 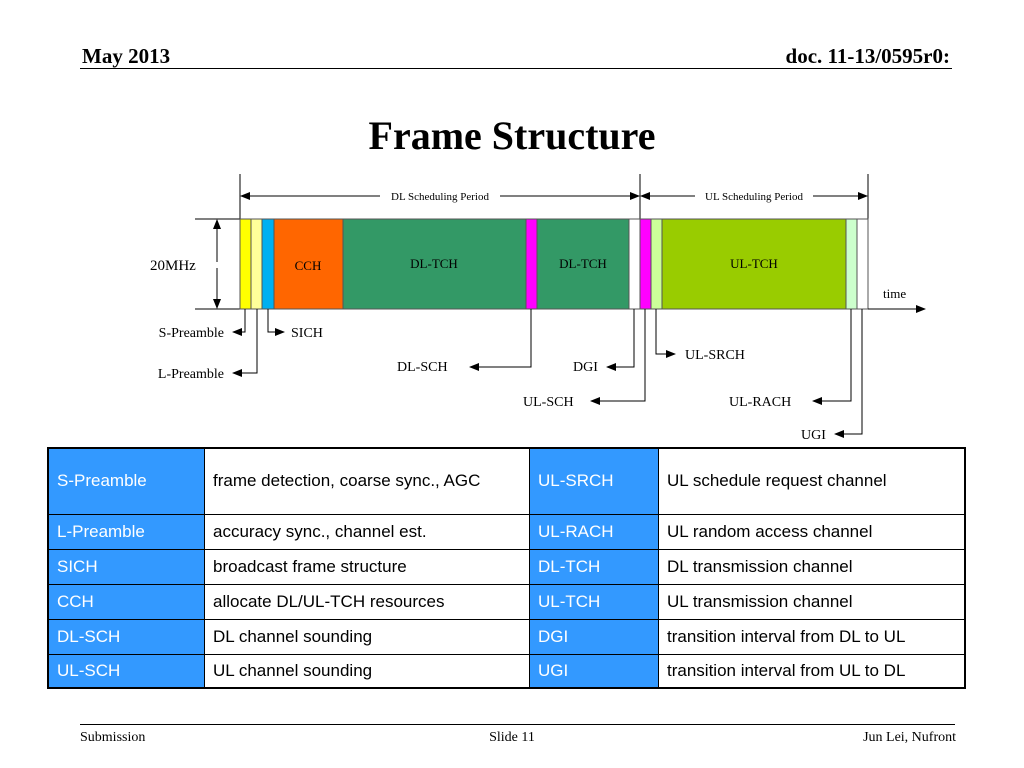 I want to click on ul-tch-block, so click(x=754, y=264).